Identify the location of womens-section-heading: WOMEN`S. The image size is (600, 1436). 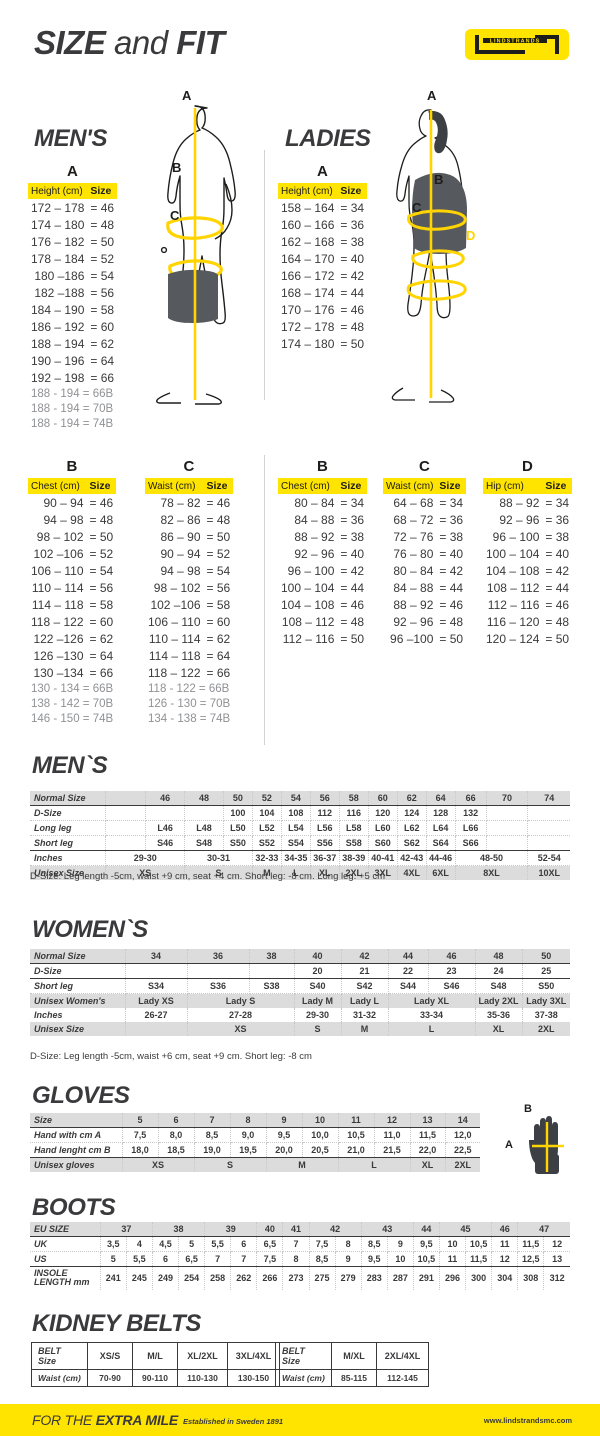
(90, 929).